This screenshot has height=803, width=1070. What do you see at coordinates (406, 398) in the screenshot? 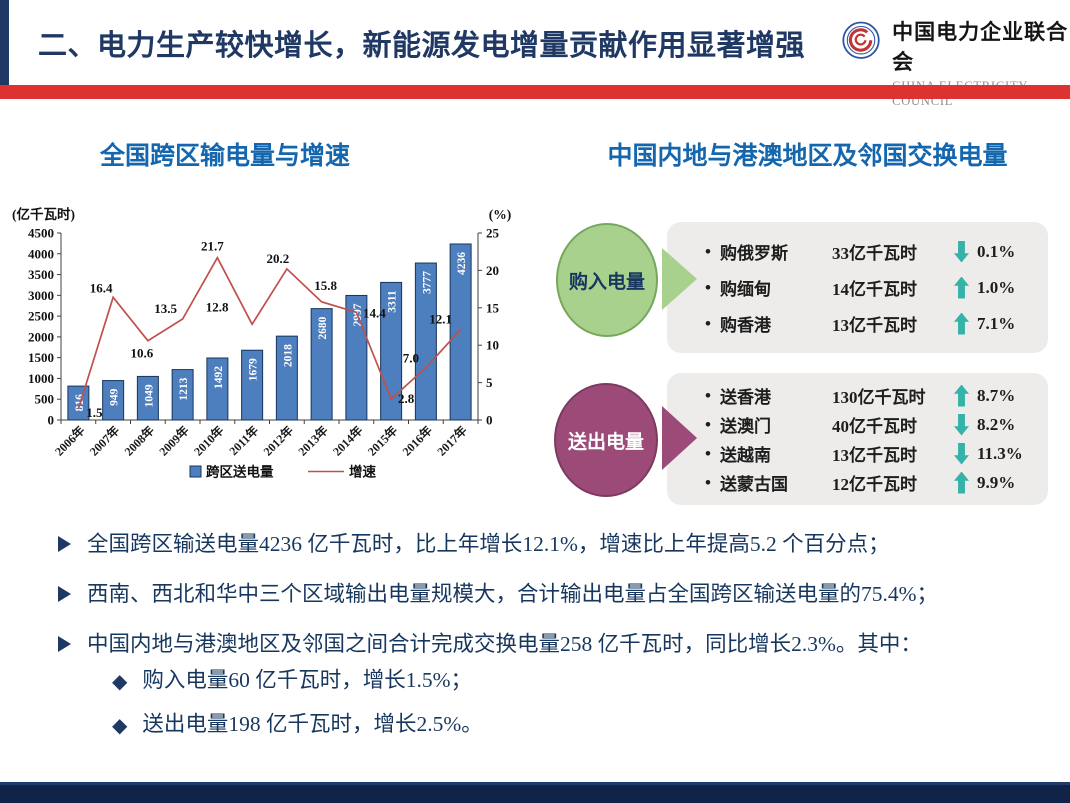
I see `svg-text: 2.8` at bounding box center [406, 398].